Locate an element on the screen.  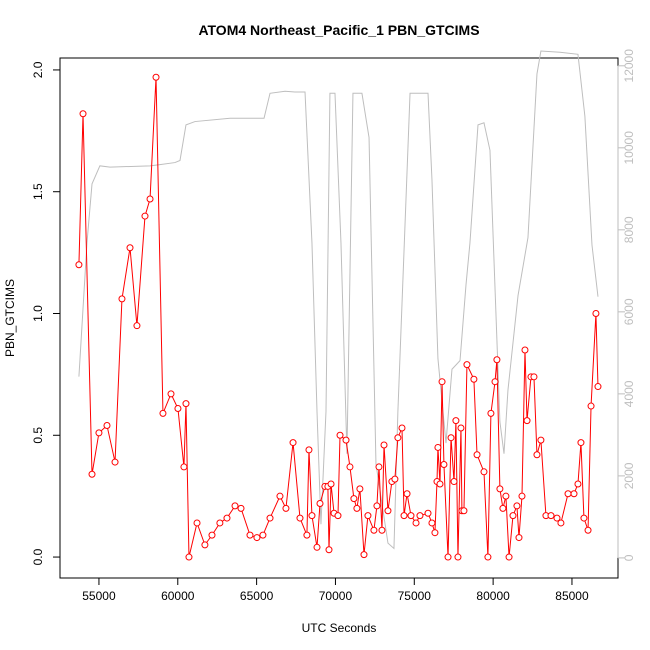
x-tick-label: 60000 is located at coordinates (178, 596).